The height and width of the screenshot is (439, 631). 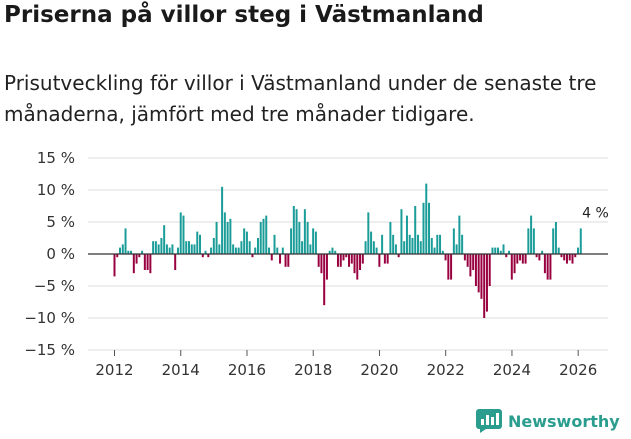 I want to click on brand-name: Newsworthy, so click(x=564, y=421).